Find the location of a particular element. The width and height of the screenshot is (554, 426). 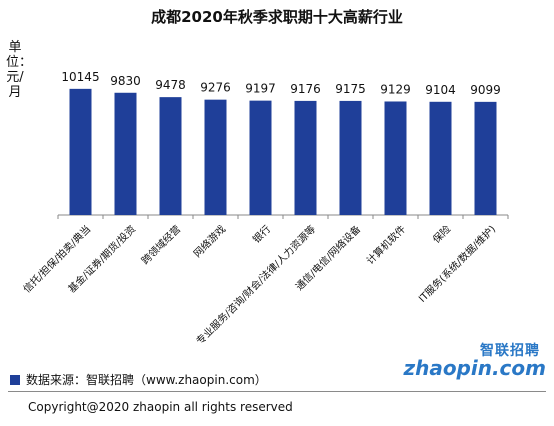

data-label: 9099 is located at coordinates (485, 90).